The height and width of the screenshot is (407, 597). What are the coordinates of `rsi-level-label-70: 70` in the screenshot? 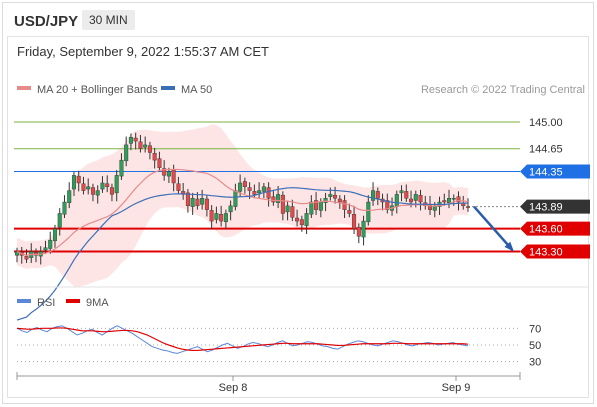 It's located at (535, 329).